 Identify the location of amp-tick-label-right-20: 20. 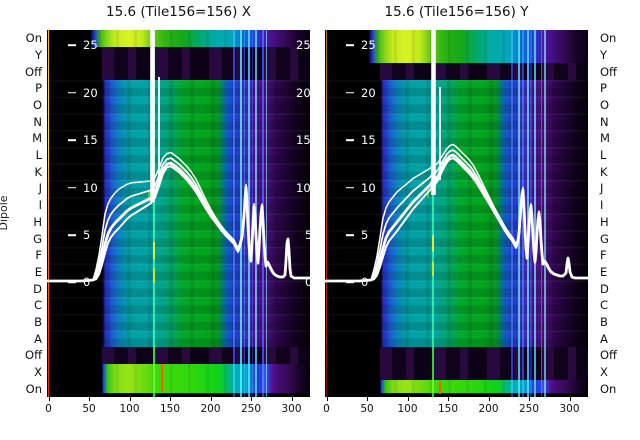
(303, 92).